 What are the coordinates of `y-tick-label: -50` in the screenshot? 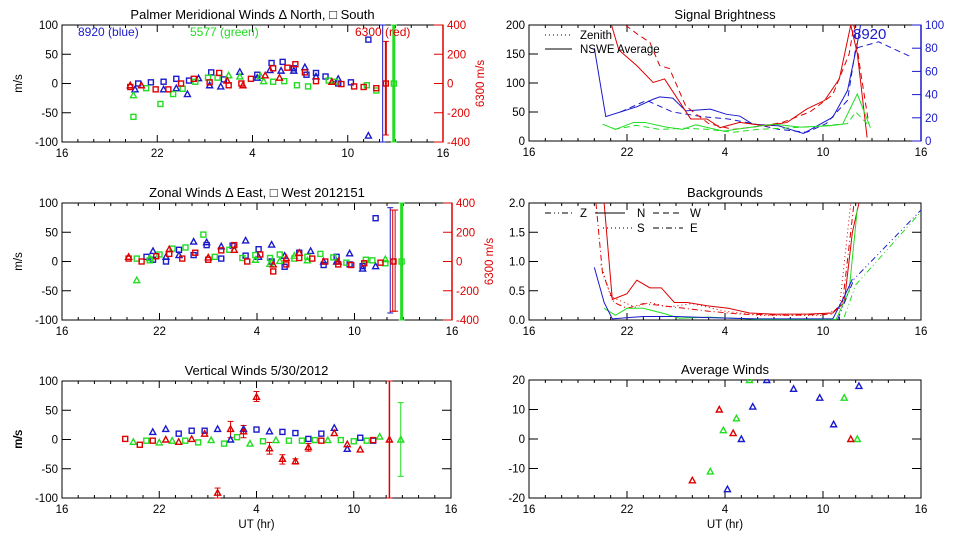 It's located at (49, 292).